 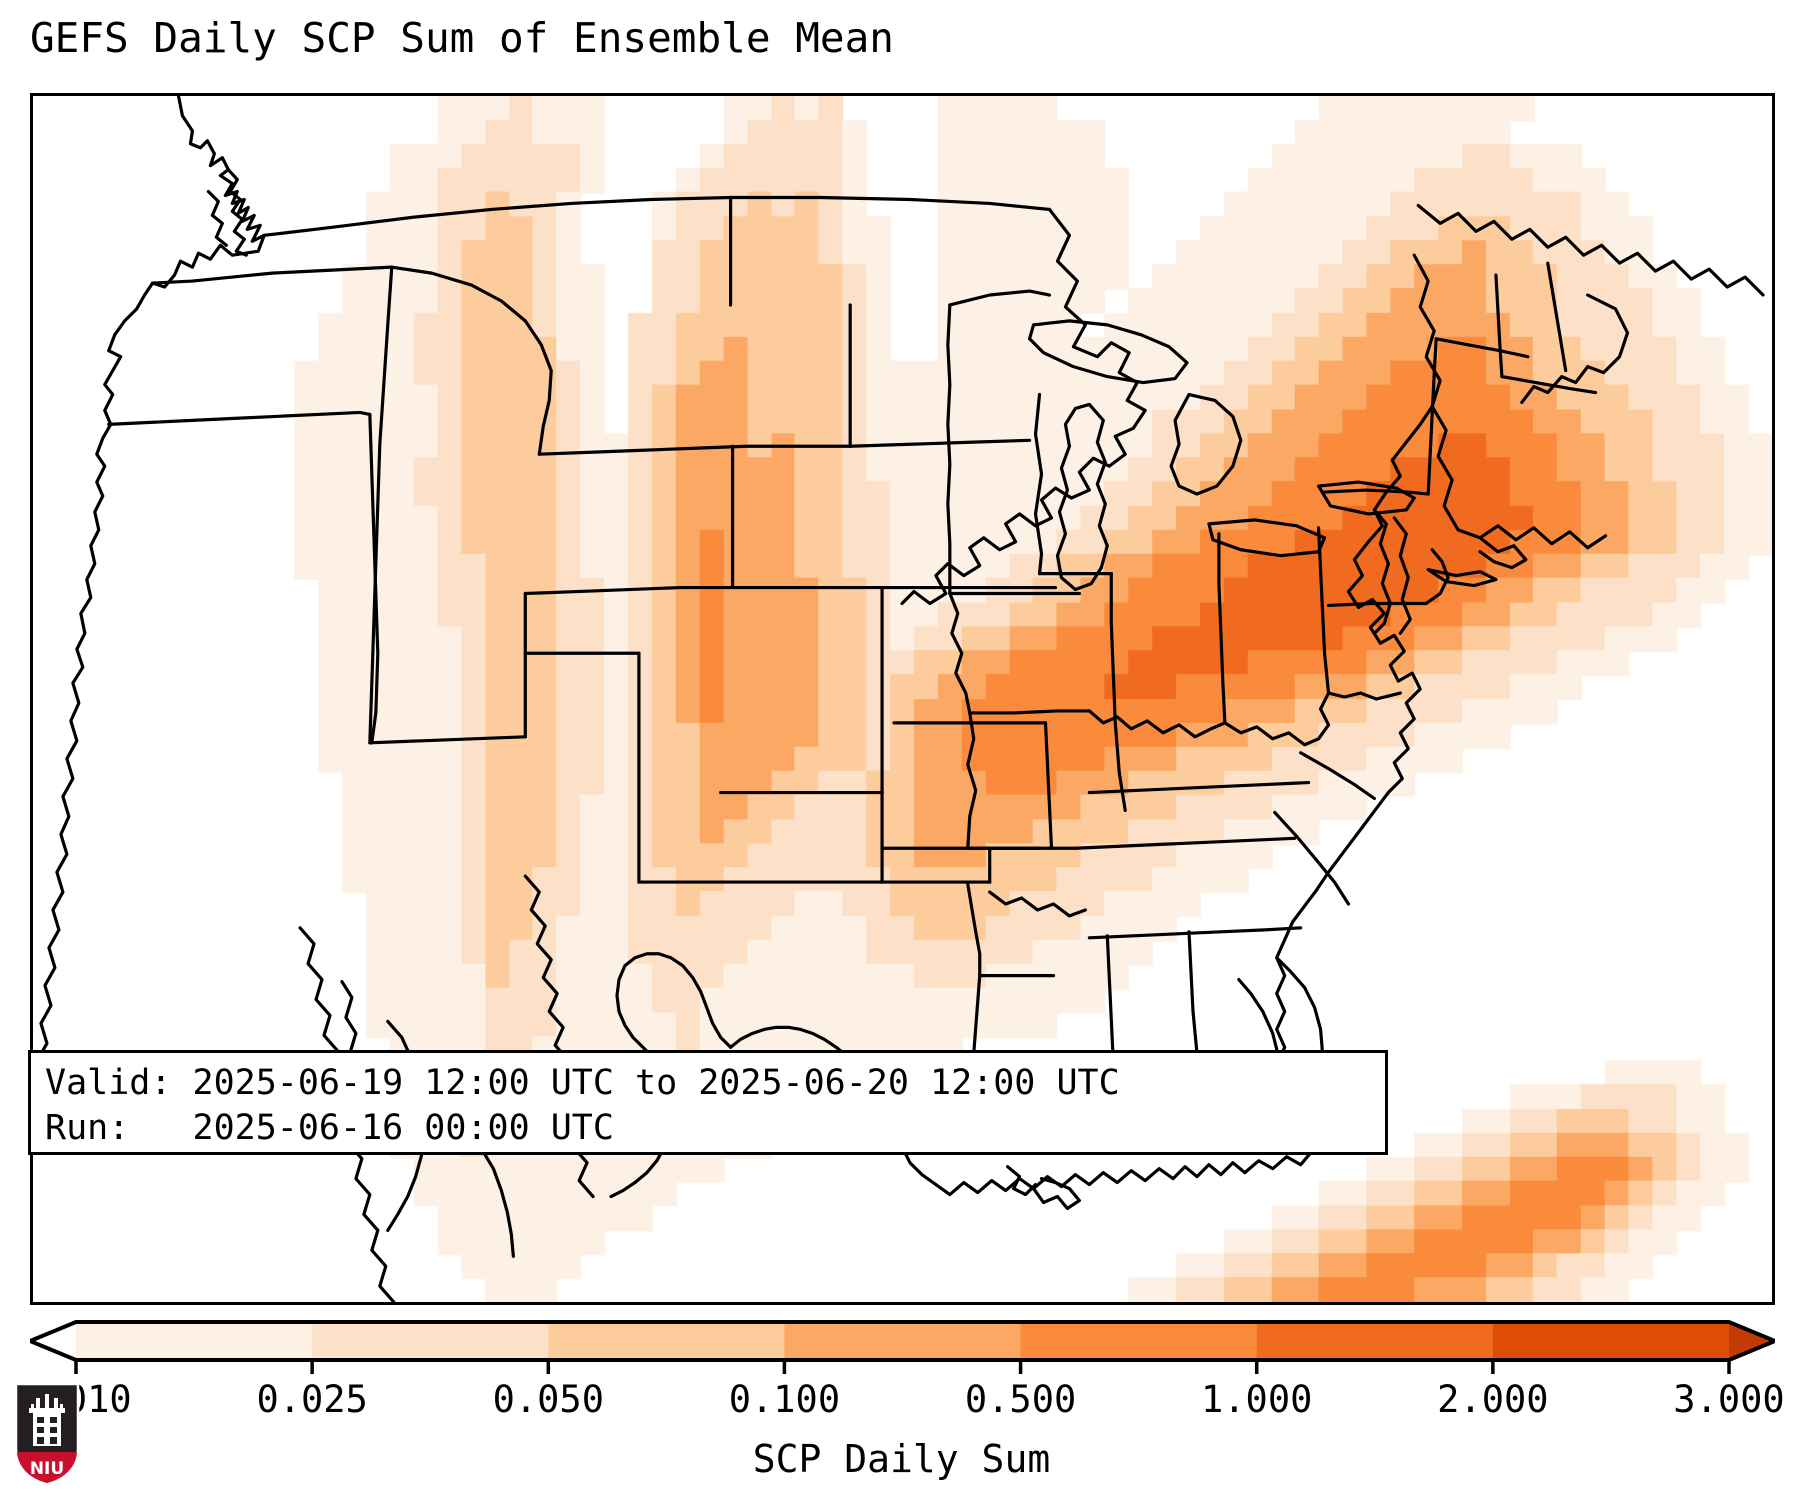 I want to click on page-title: GEFS Daily SCP Sum of Ensemble Mean, so click(x=462, y=38).